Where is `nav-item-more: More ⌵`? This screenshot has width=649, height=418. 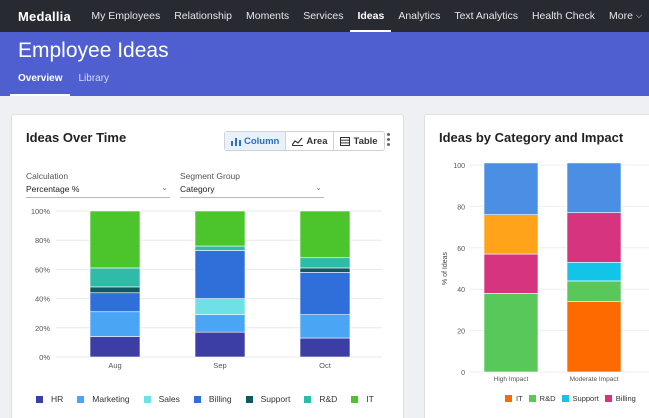 nav-item-more: More ⌵ is located at coordinates (625, 16).